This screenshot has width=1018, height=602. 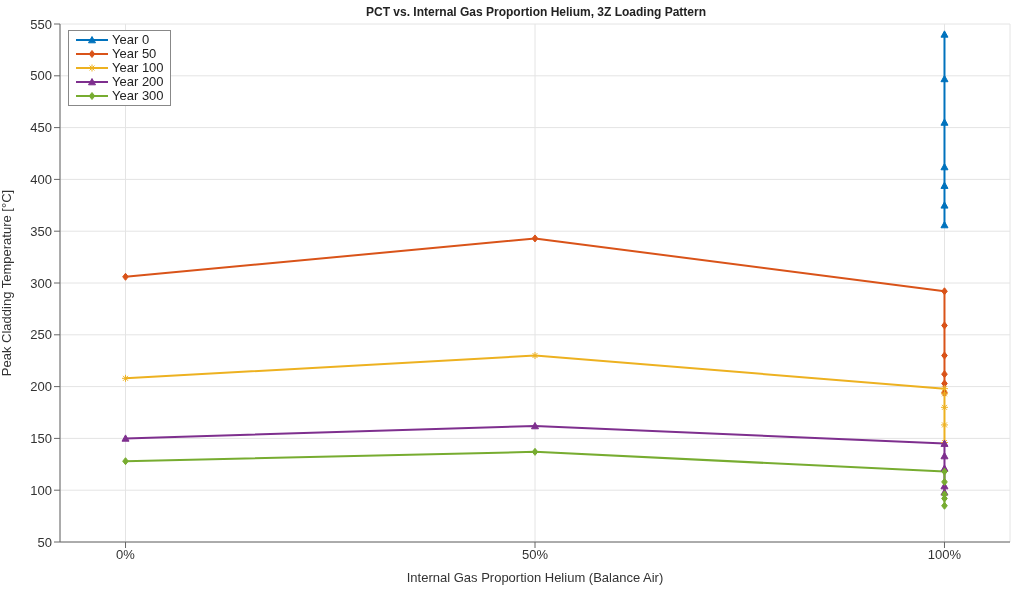 What do you see at coordinates (41, 439) in the screenshot?
I see `y-tick-label: 150` at bounding box center [41, 439].